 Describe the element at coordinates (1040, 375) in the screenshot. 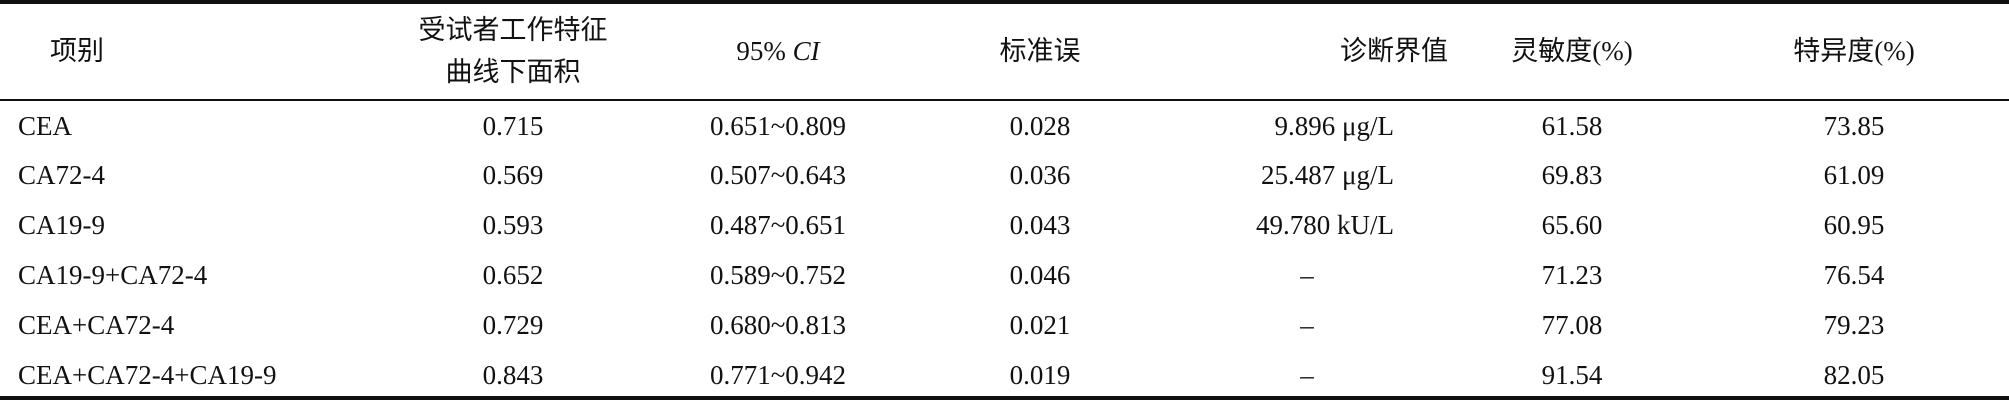

I see `table-cell: 0.019` at that location.